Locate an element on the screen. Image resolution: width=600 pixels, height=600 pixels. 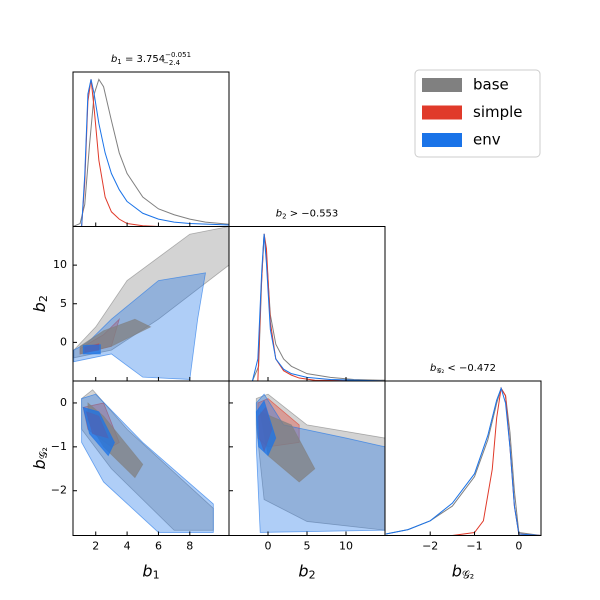
x-tick-label: 4 is located at coordinates (127, 546).